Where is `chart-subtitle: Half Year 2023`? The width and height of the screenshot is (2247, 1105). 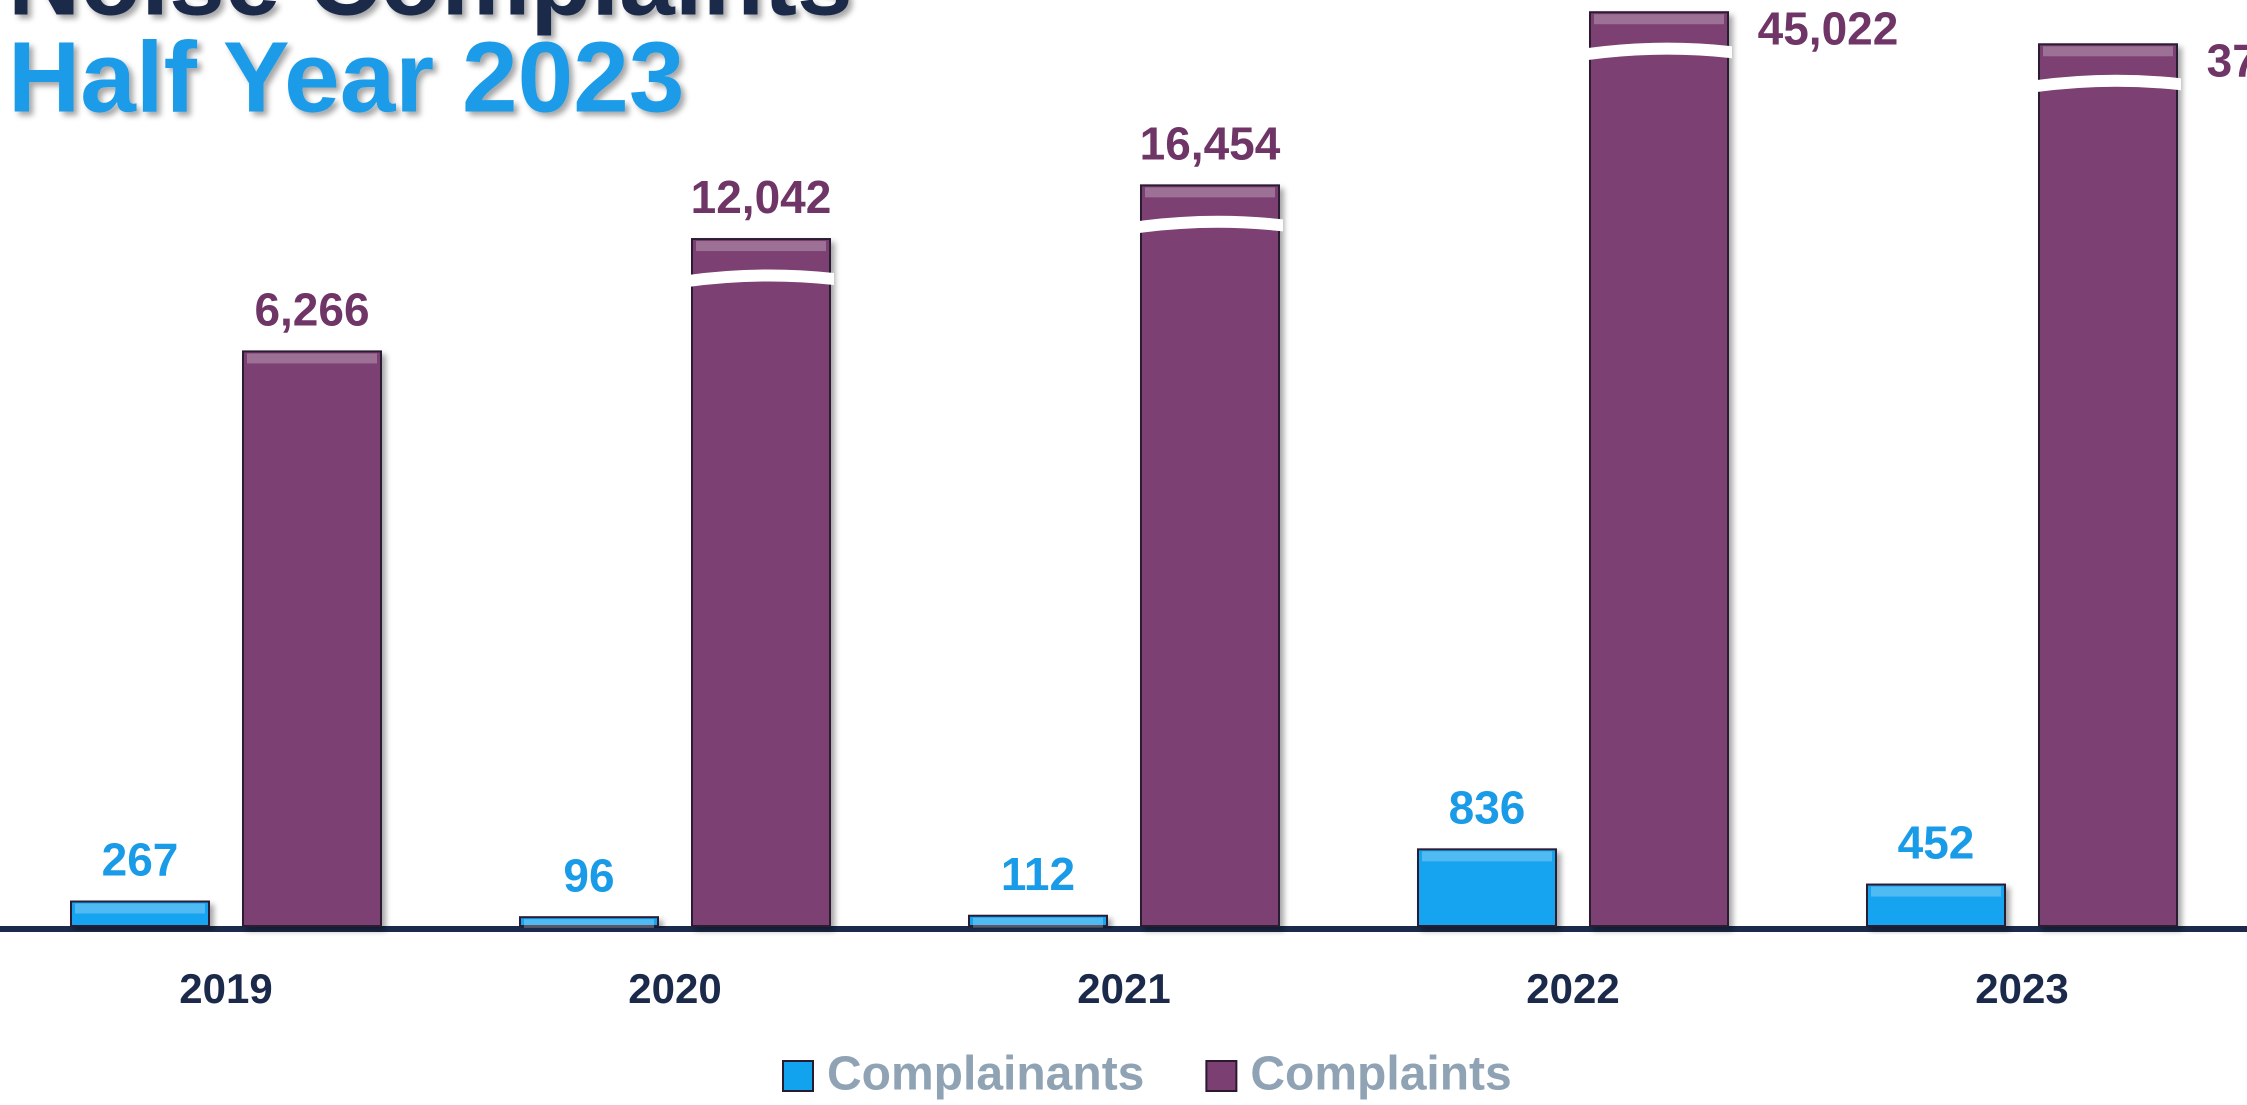
chart-subtitle: Half Year 2023 is located at coordinates (346, 77).